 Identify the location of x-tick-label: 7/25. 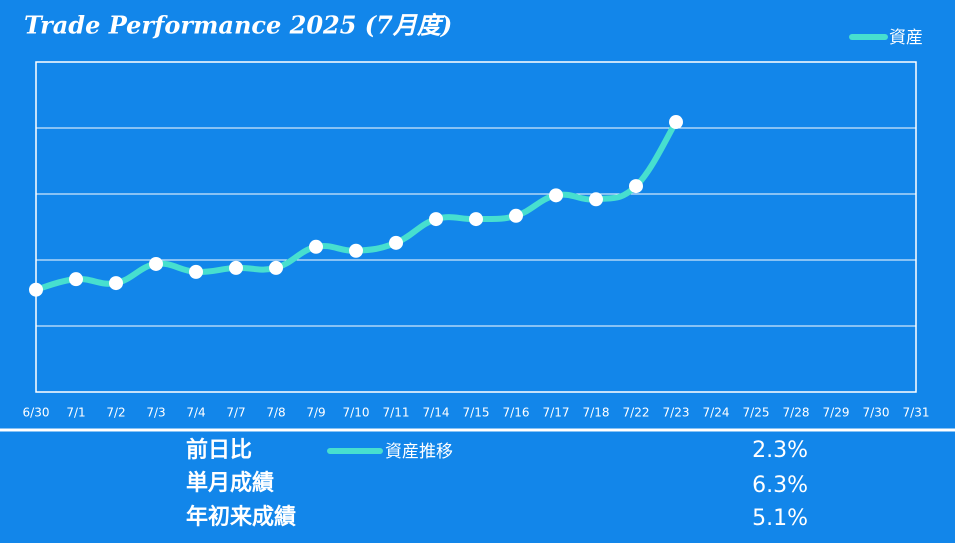
(756, 413).